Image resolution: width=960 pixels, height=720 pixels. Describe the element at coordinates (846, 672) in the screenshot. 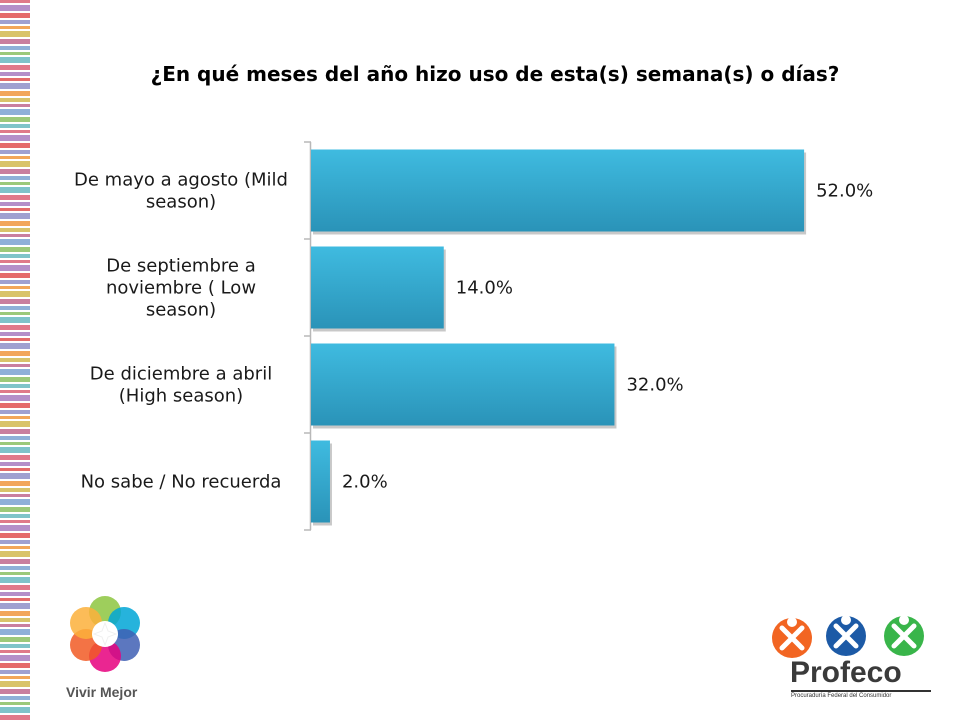

I see `profeco-name: Profeco` at that location.